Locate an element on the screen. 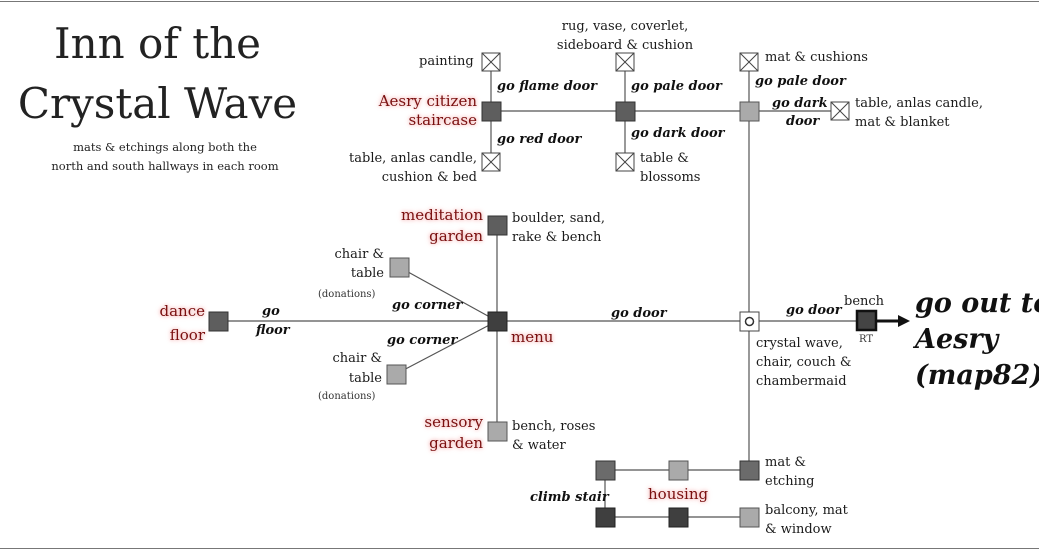 This screenshot has width=1039, height=551. room-housing-n is located at coordinates (678, 470).